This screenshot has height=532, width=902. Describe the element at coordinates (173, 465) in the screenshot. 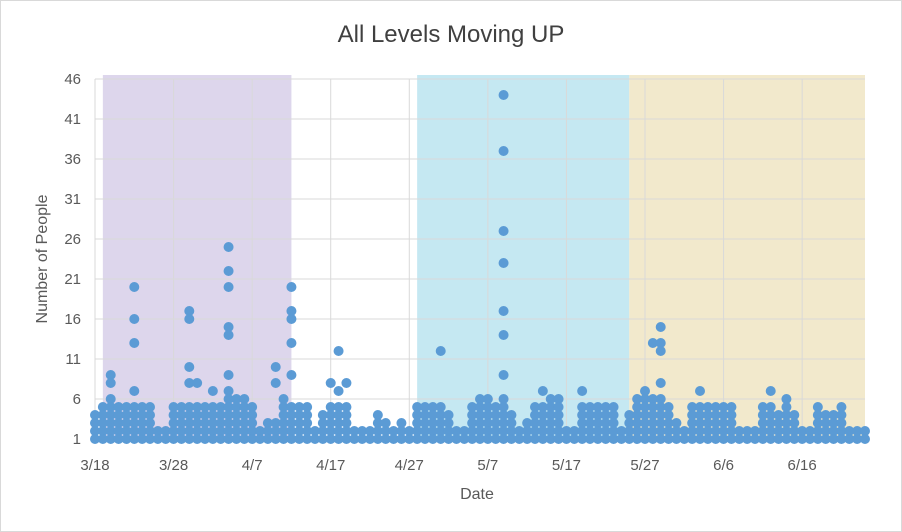

I see `x-tick-label: 3/28` at that location.